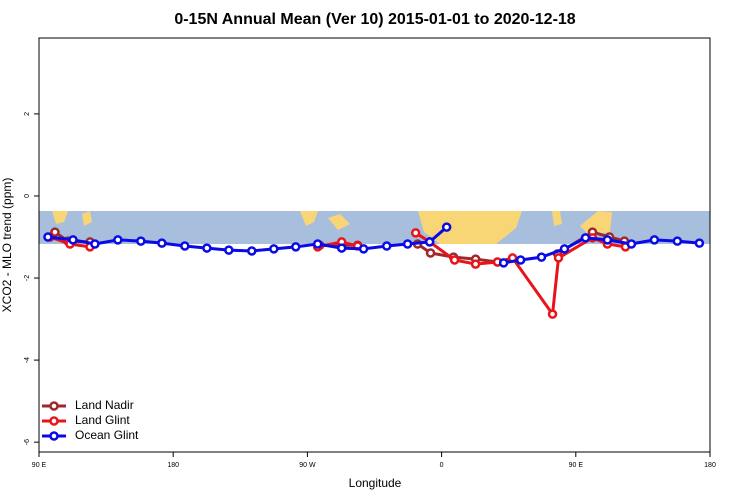  Describe the element at coordinates (307, 465) in the screenshot. I see `x-tick-label: 90 W` at that location.